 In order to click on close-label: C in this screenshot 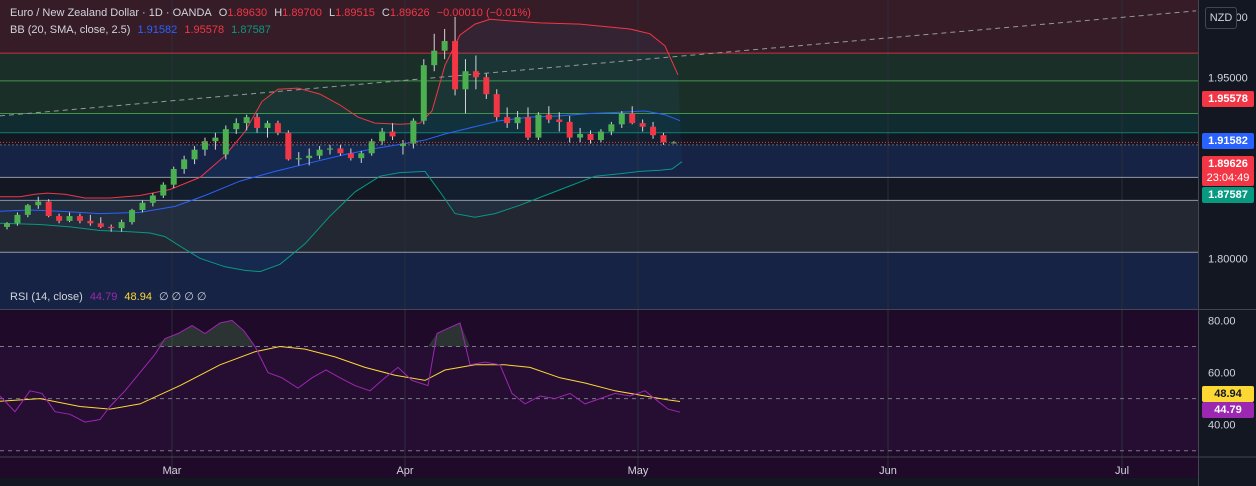, I will do `click(385, 13)`.